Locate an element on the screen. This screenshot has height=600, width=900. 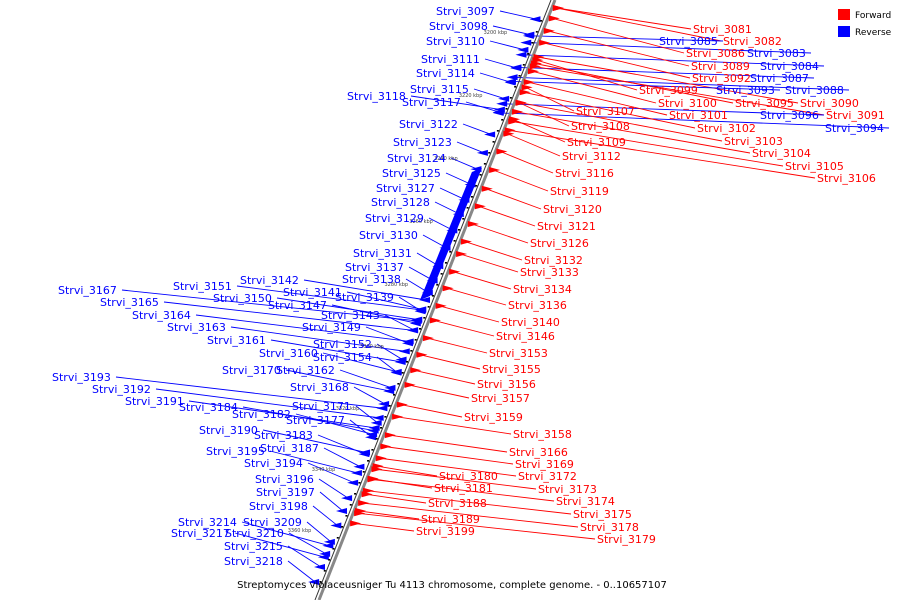
gene-label-strvi-3175: Strvi_3175 is located at coordinates (602, 514).